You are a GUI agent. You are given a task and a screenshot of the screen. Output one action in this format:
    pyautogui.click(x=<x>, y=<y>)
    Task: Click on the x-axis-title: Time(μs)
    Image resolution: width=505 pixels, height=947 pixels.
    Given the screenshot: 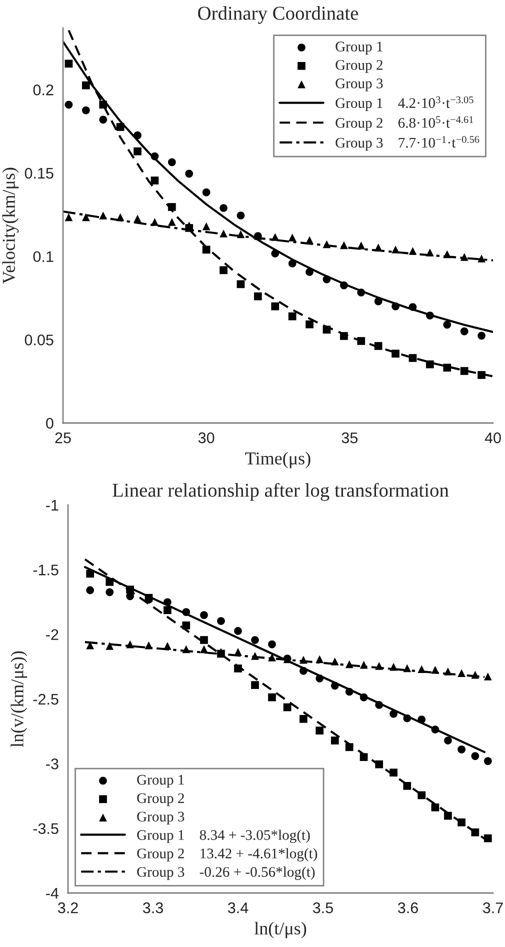 What is the action you would take?
    pyautogui.click(x=277, y=460)
    